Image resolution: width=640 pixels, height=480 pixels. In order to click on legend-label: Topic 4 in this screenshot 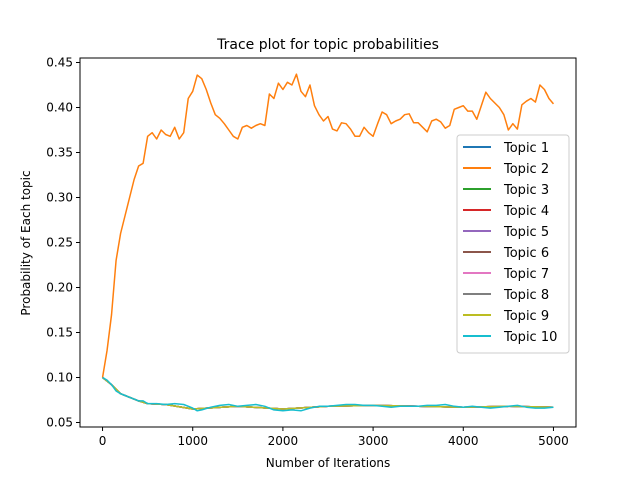, I will do `click(526, 211)`.